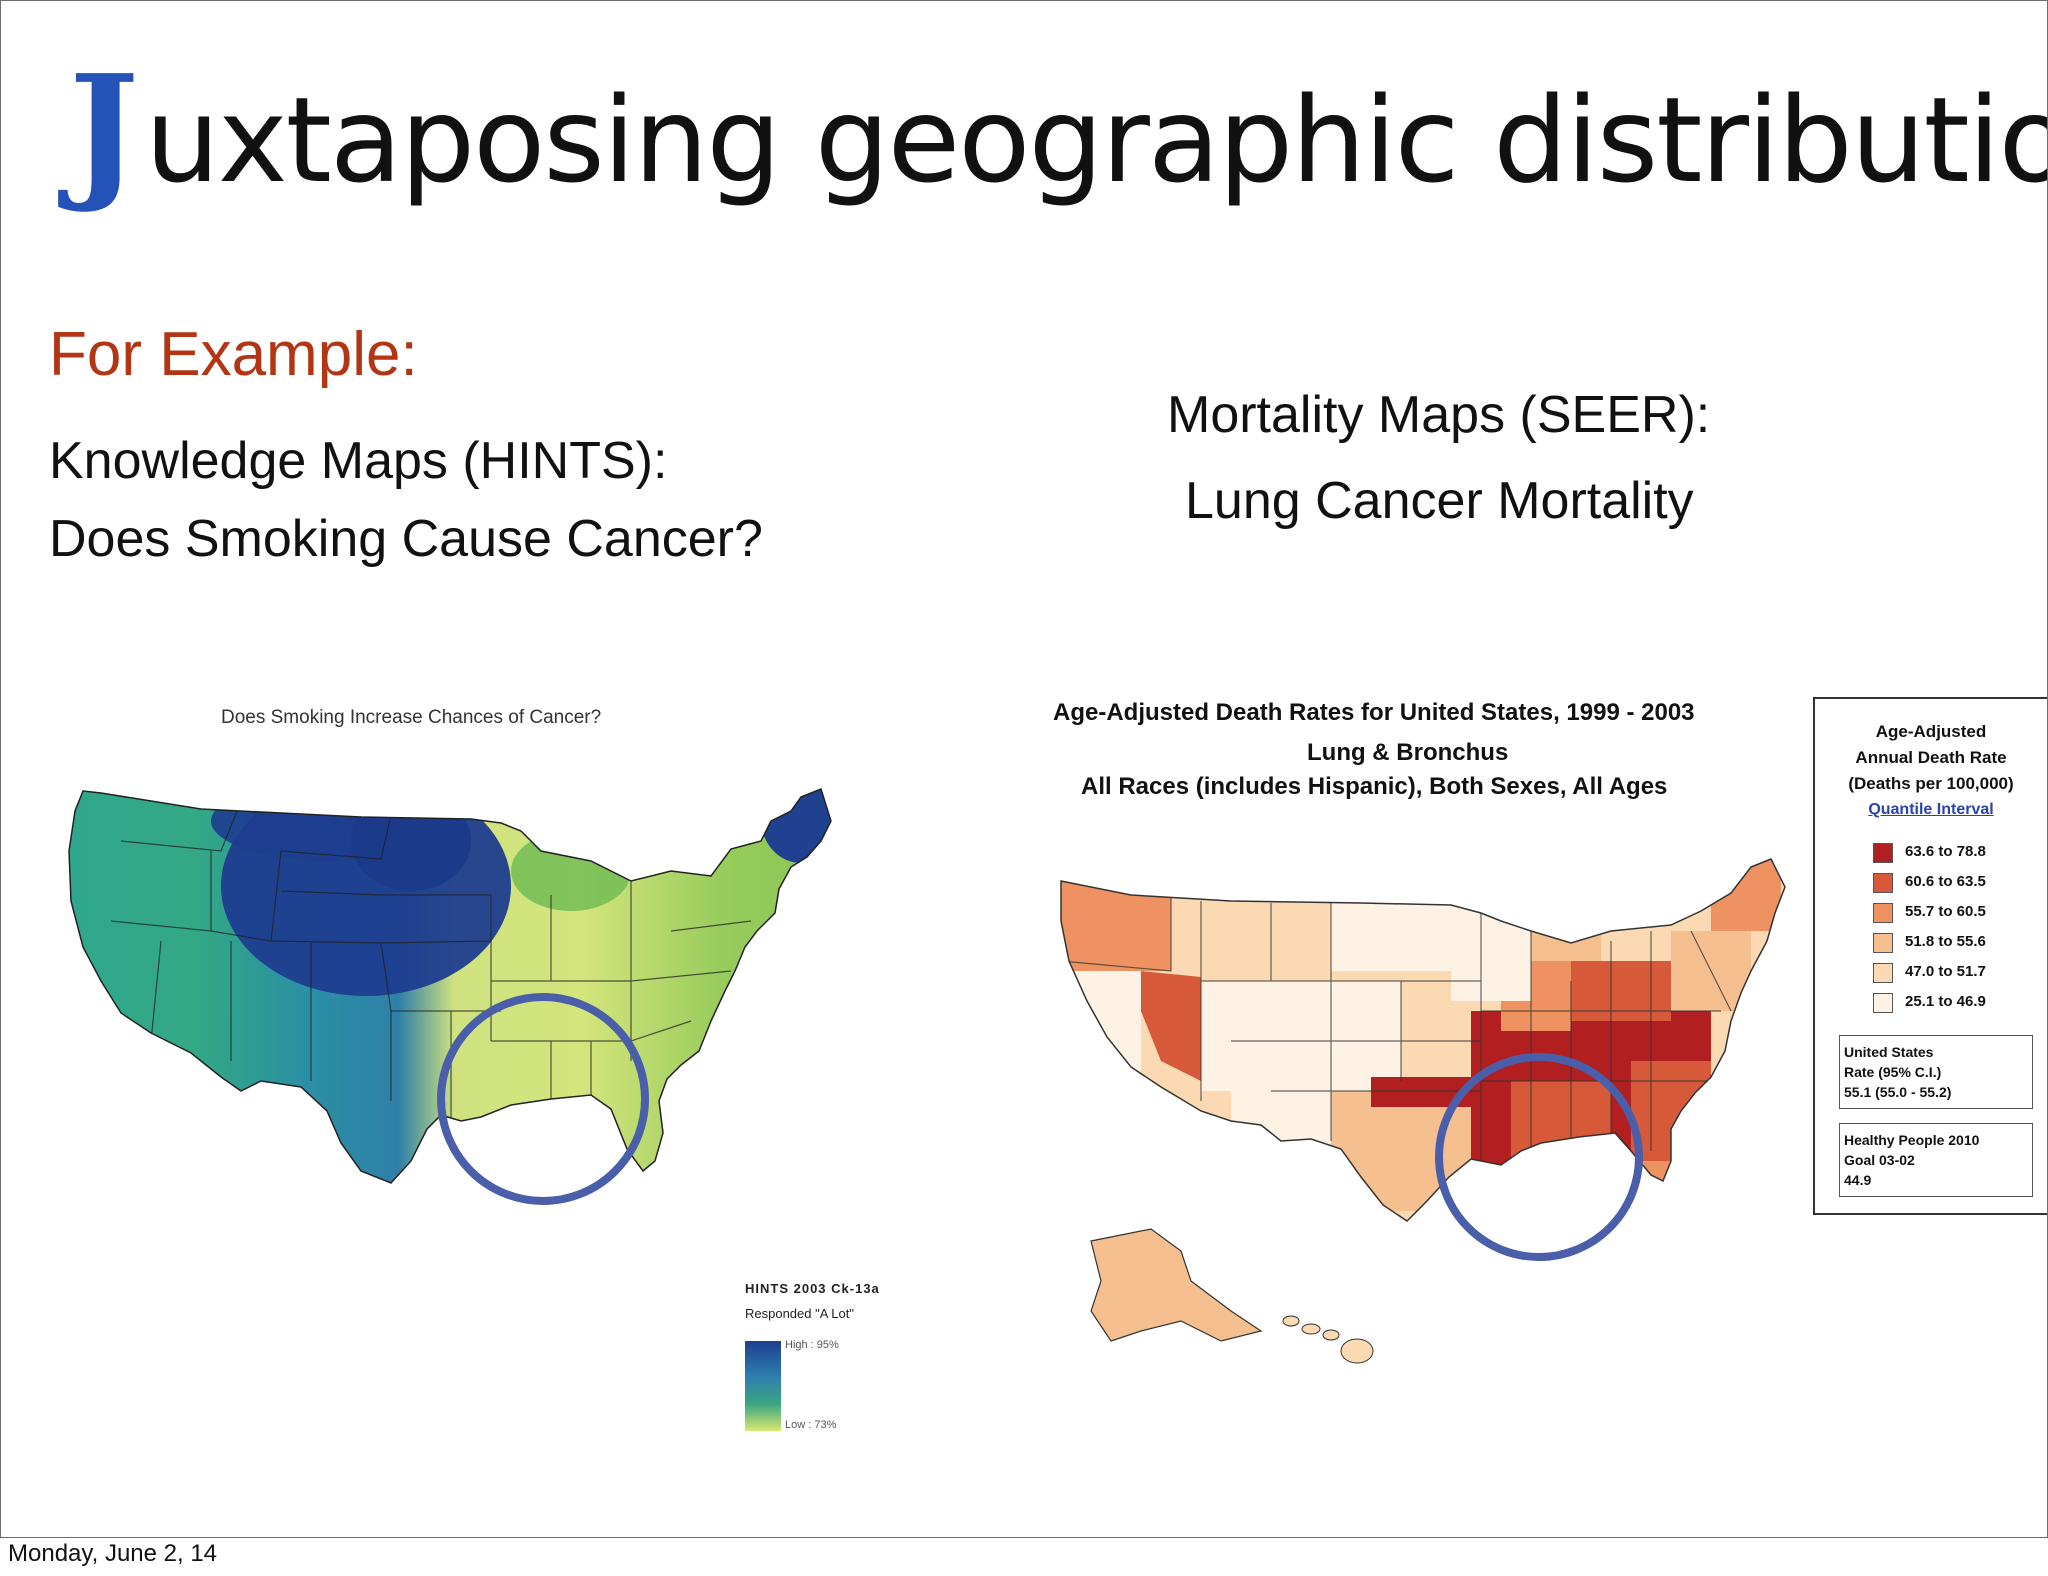 The width and height of the screenshot is (2048, 1576). I want to click on hints-legend-low: Low : 73%, so click(811, 1425).